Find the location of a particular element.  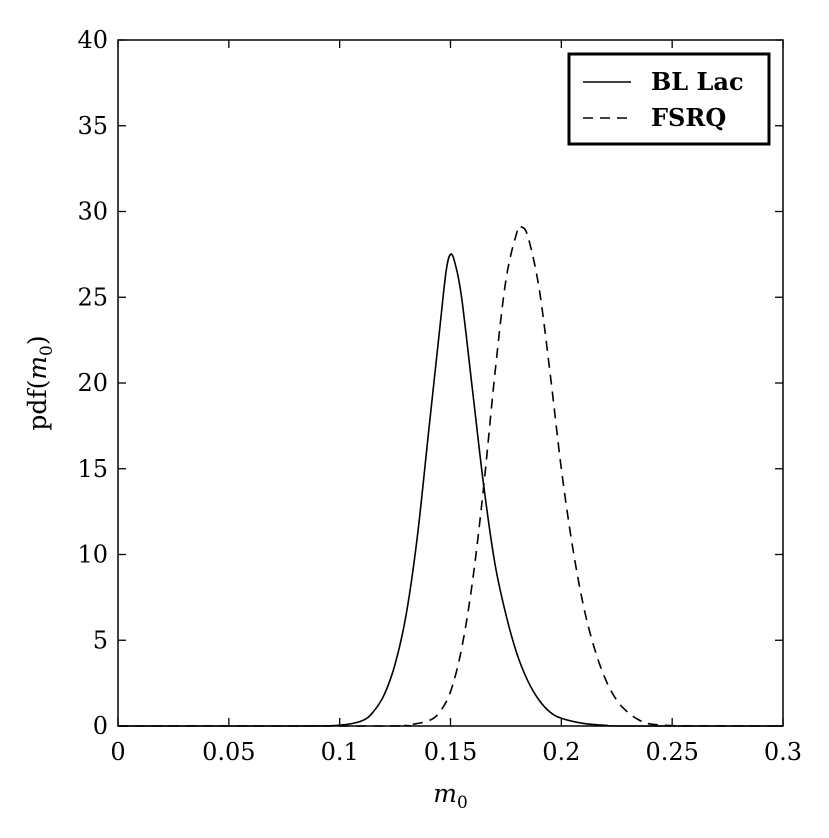

y-tick-label: 0 is located at coordinates (100, 726).